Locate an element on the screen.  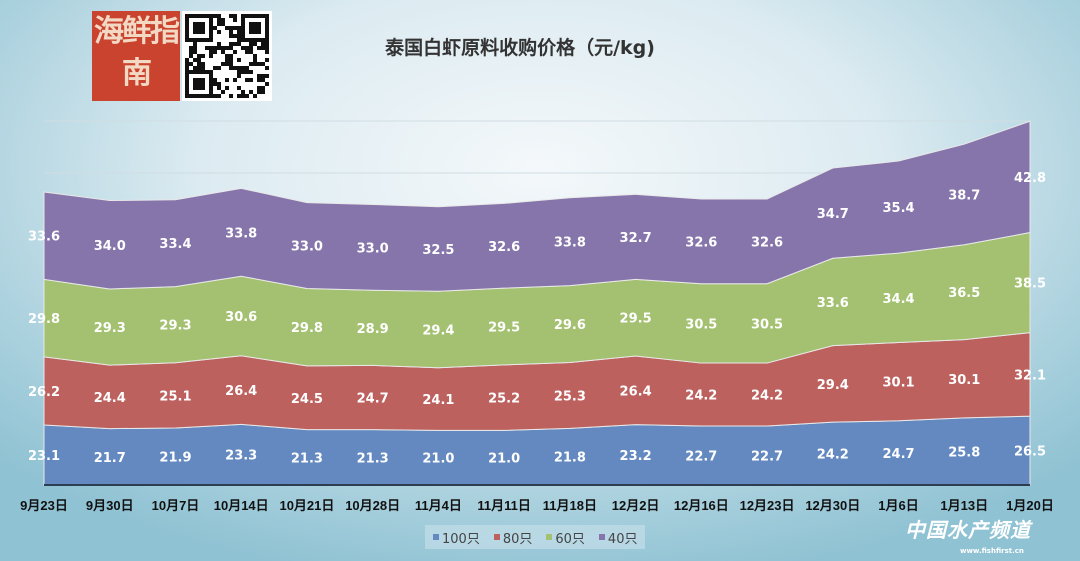
data-label: 34.7 is located at coordinates (833, 214).